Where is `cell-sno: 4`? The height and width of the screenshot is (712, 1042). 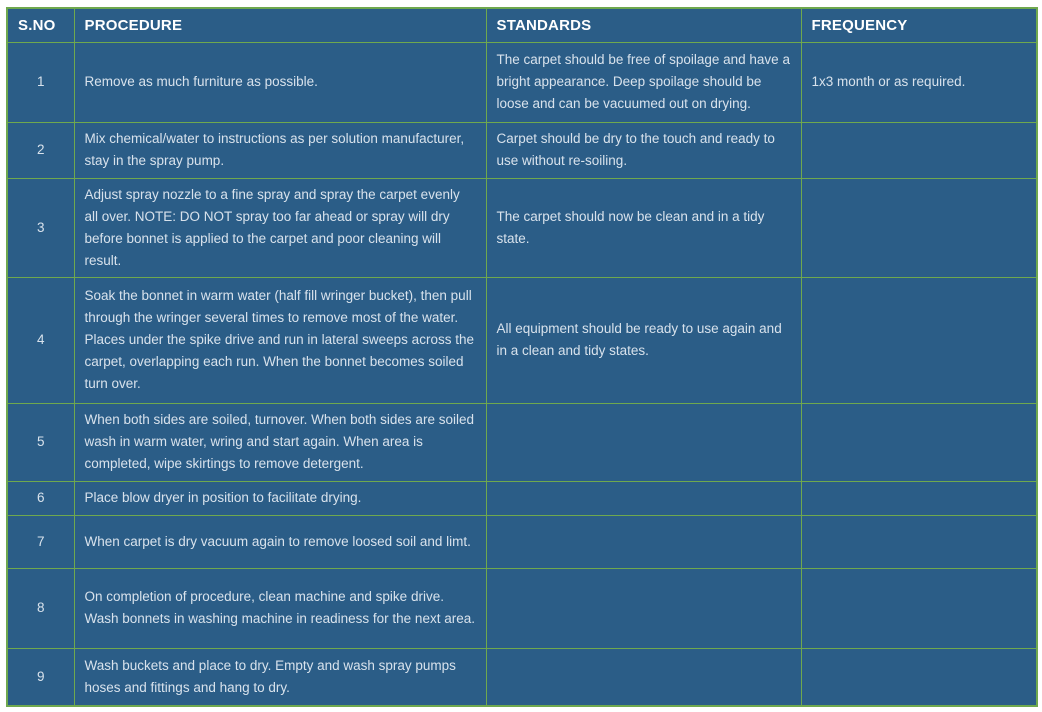
cell-sno: 4 is located at coordinates (40, 340).